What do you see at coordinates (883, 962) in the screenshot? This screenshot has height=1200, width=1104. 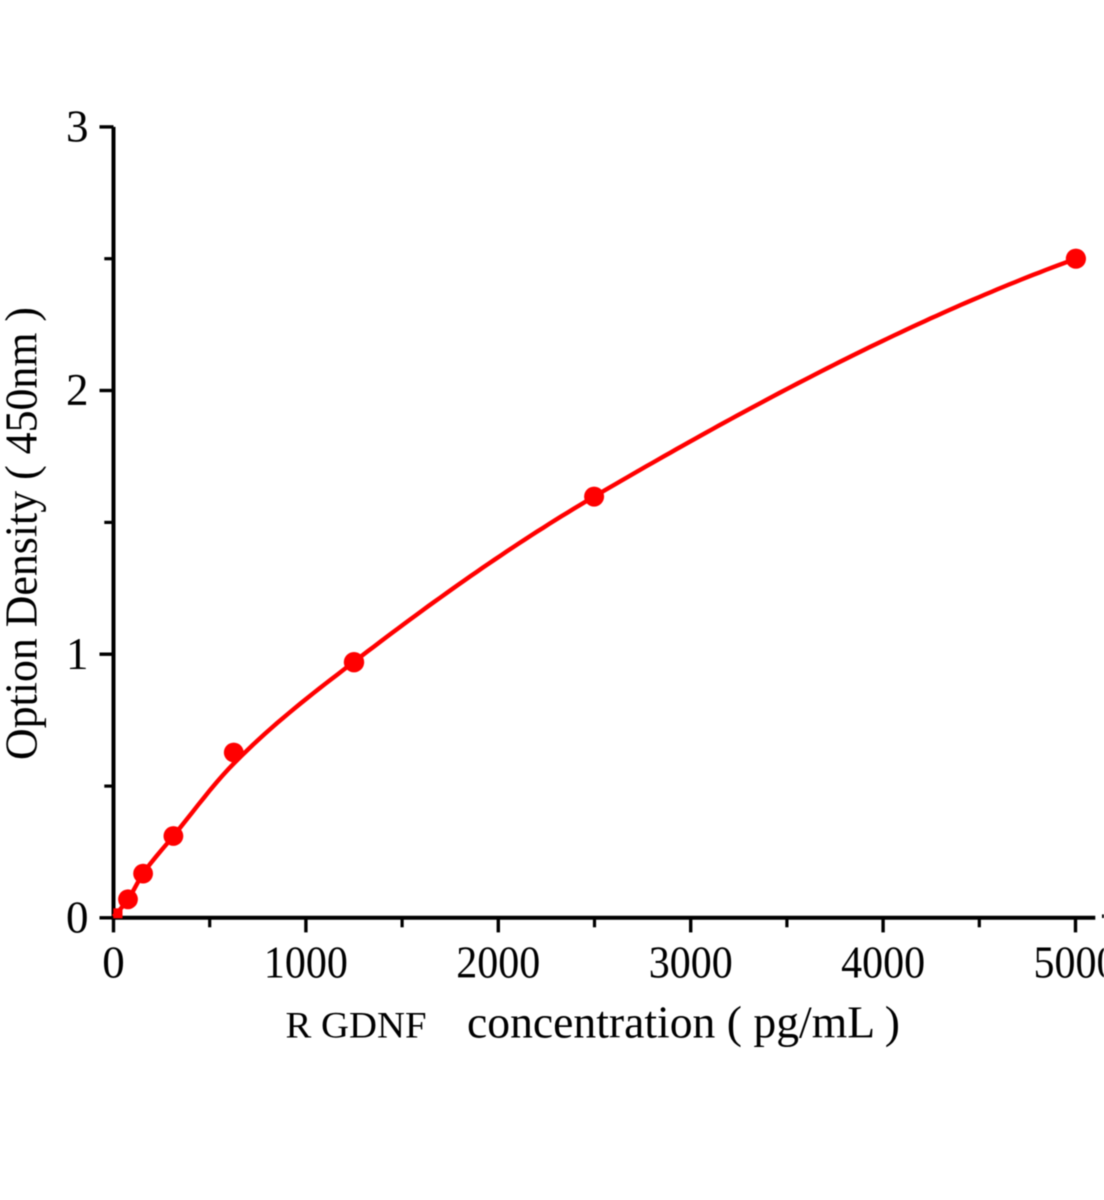 I see `svg-text: 4000` at bounding box center [883, 962].